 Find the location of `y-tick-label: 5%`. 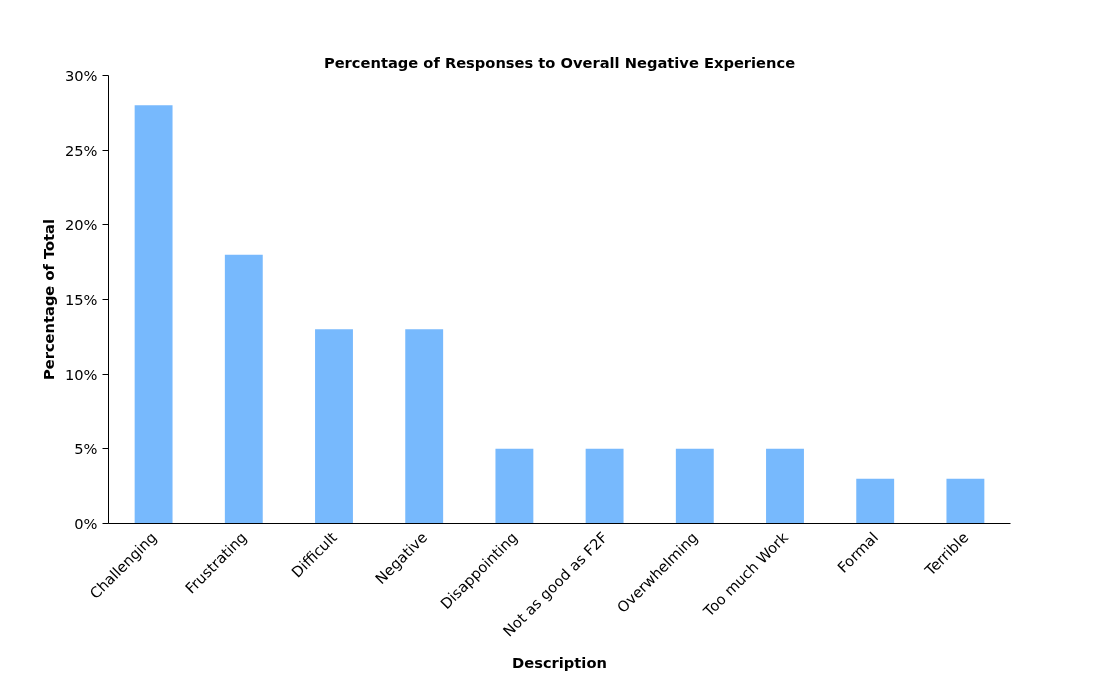

y-tick-label: 5% is located at coordinates (86, 449).